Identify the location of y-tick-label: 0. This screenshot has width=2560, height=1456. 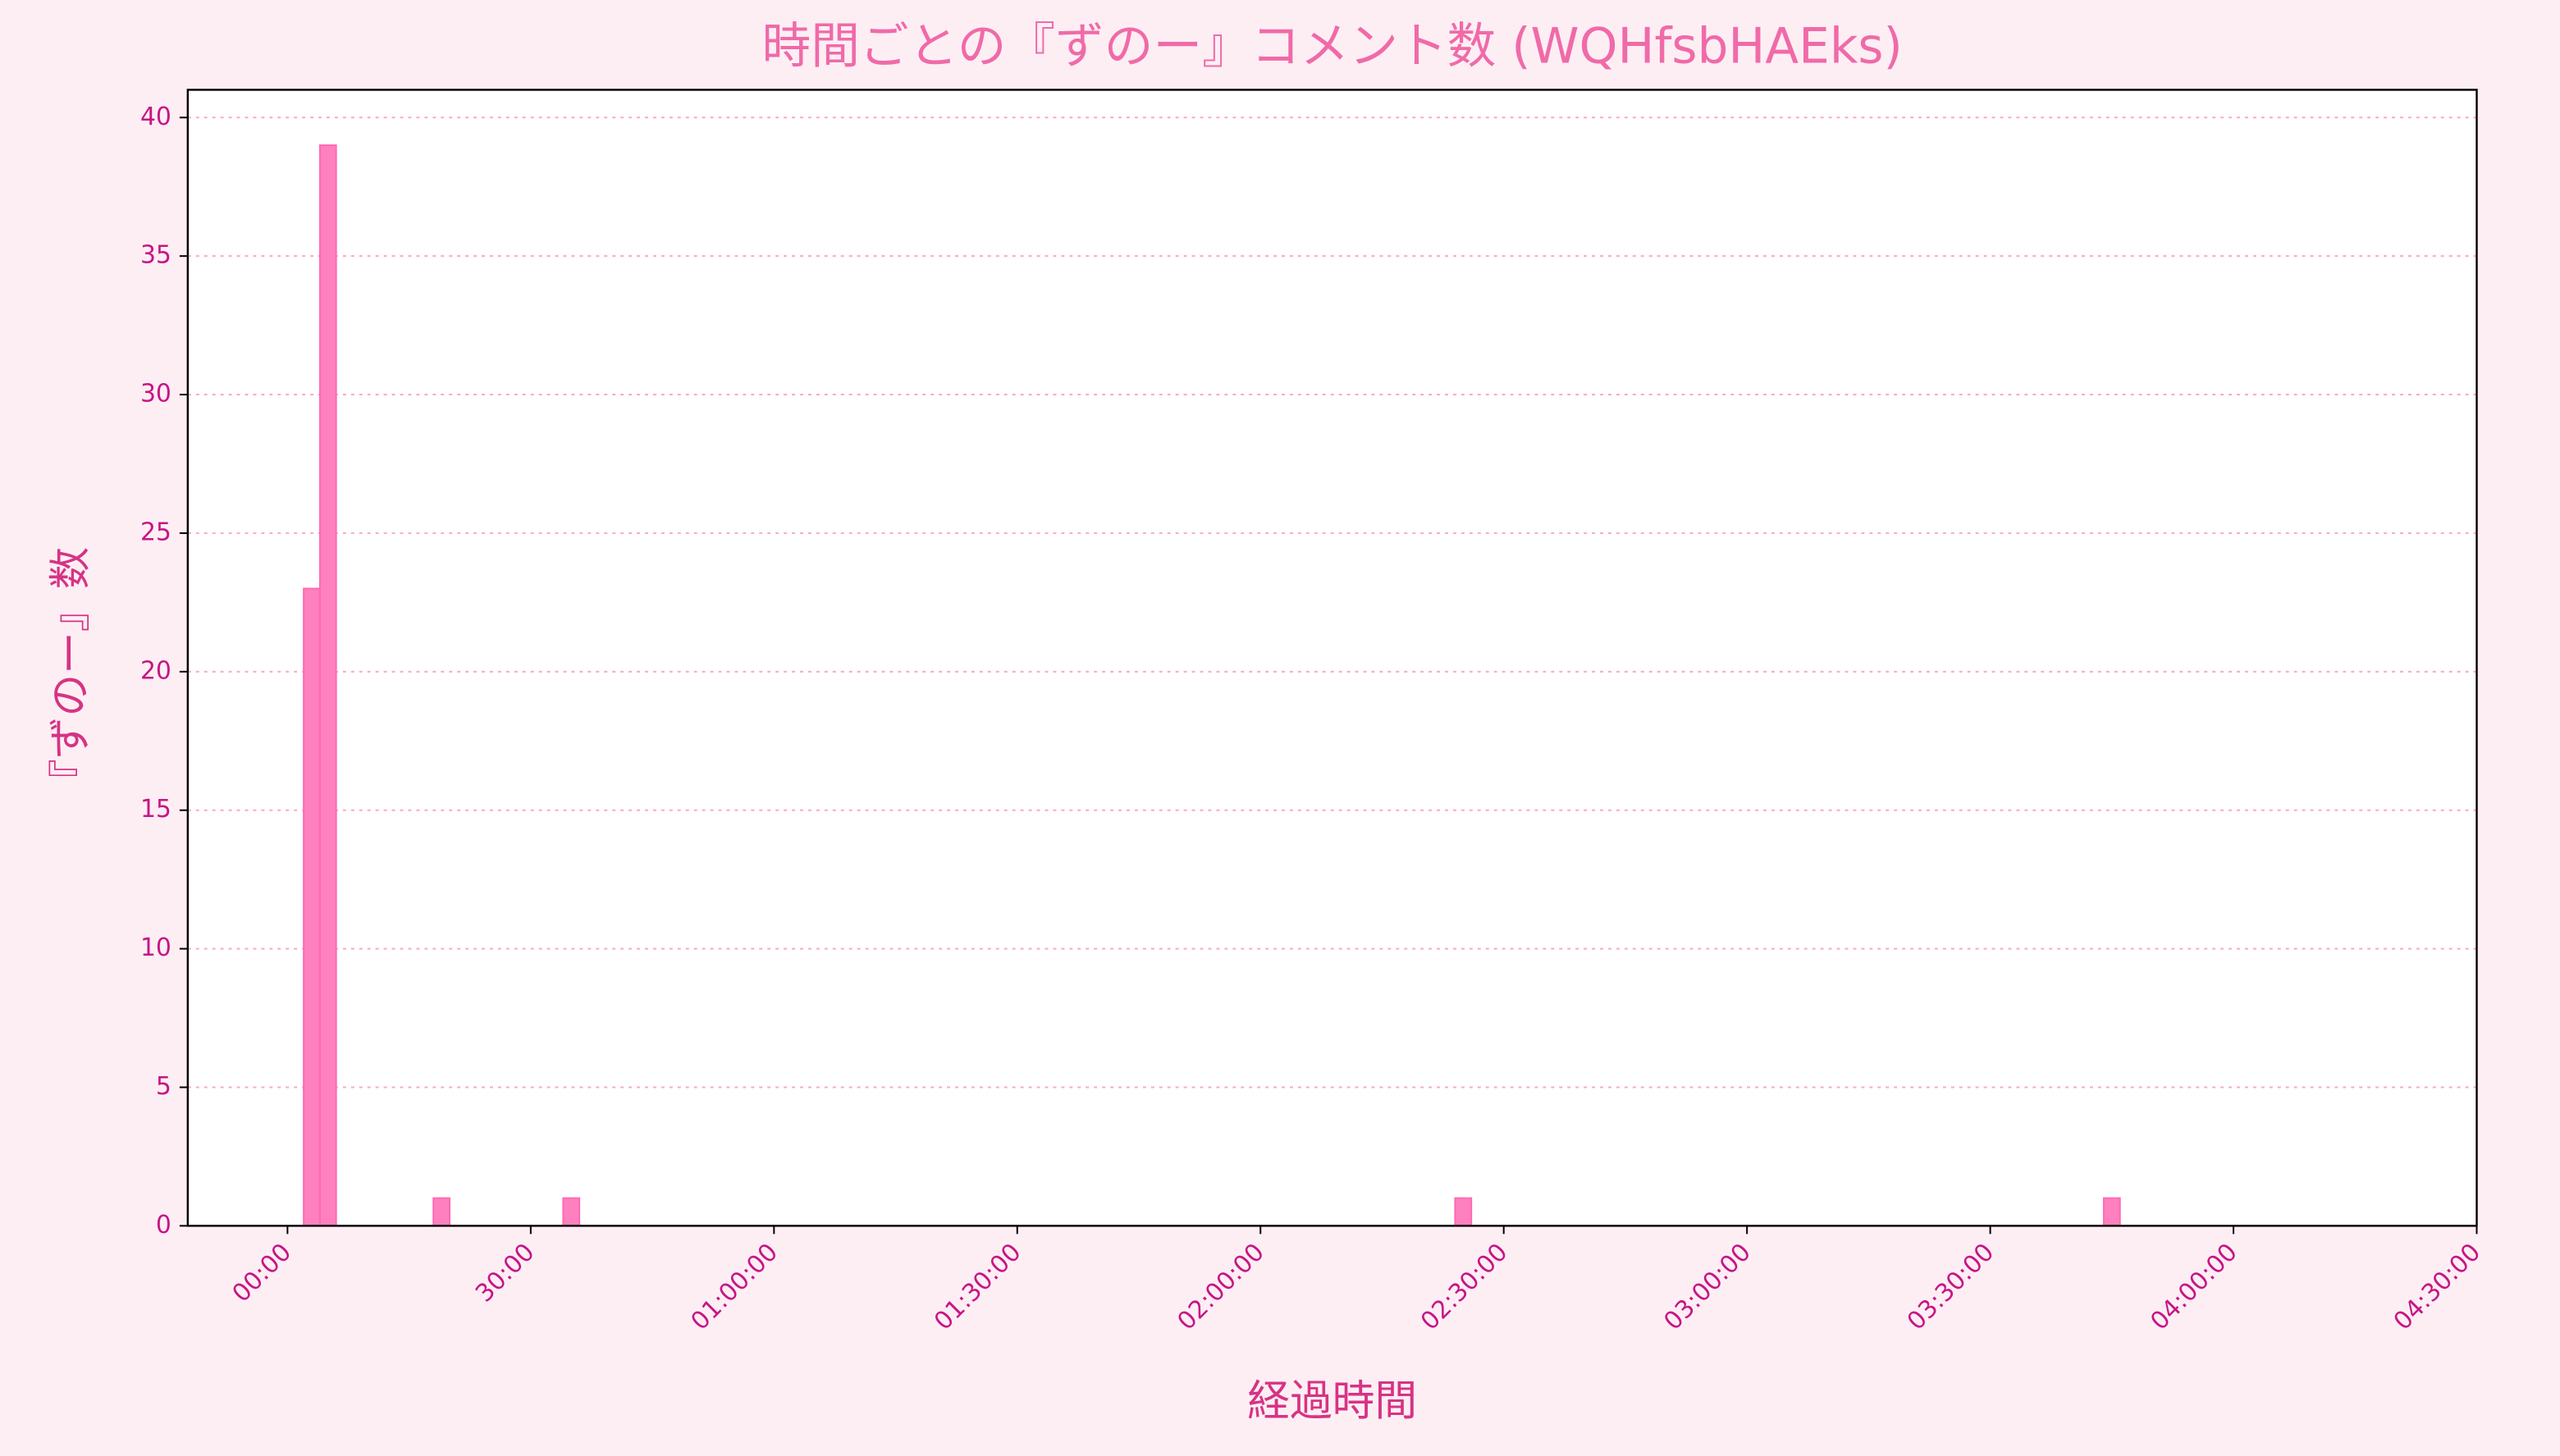
(163, 1225).